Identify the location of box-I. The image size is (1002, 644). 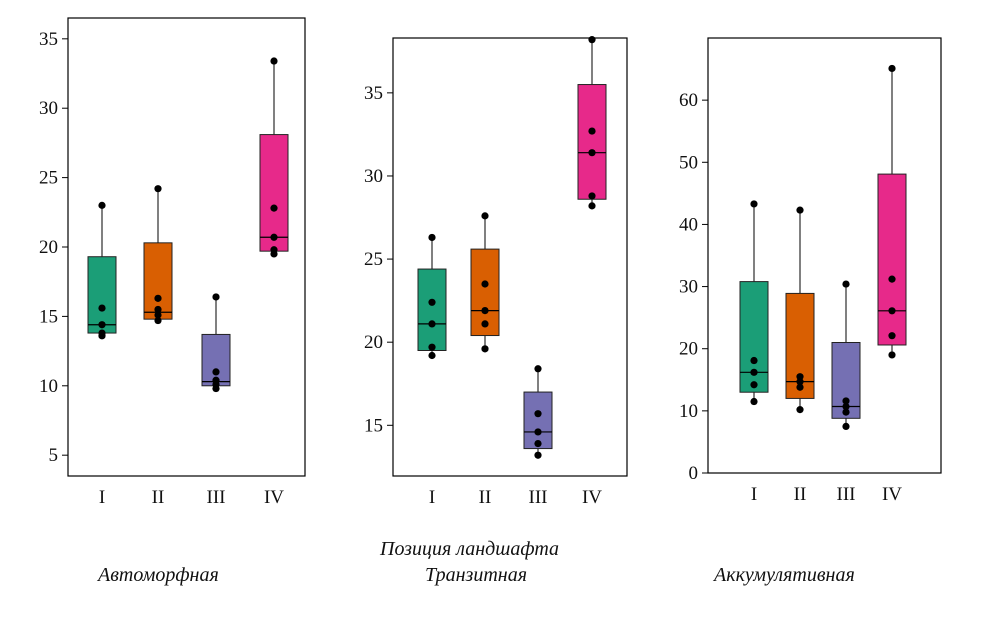
(432, 310).